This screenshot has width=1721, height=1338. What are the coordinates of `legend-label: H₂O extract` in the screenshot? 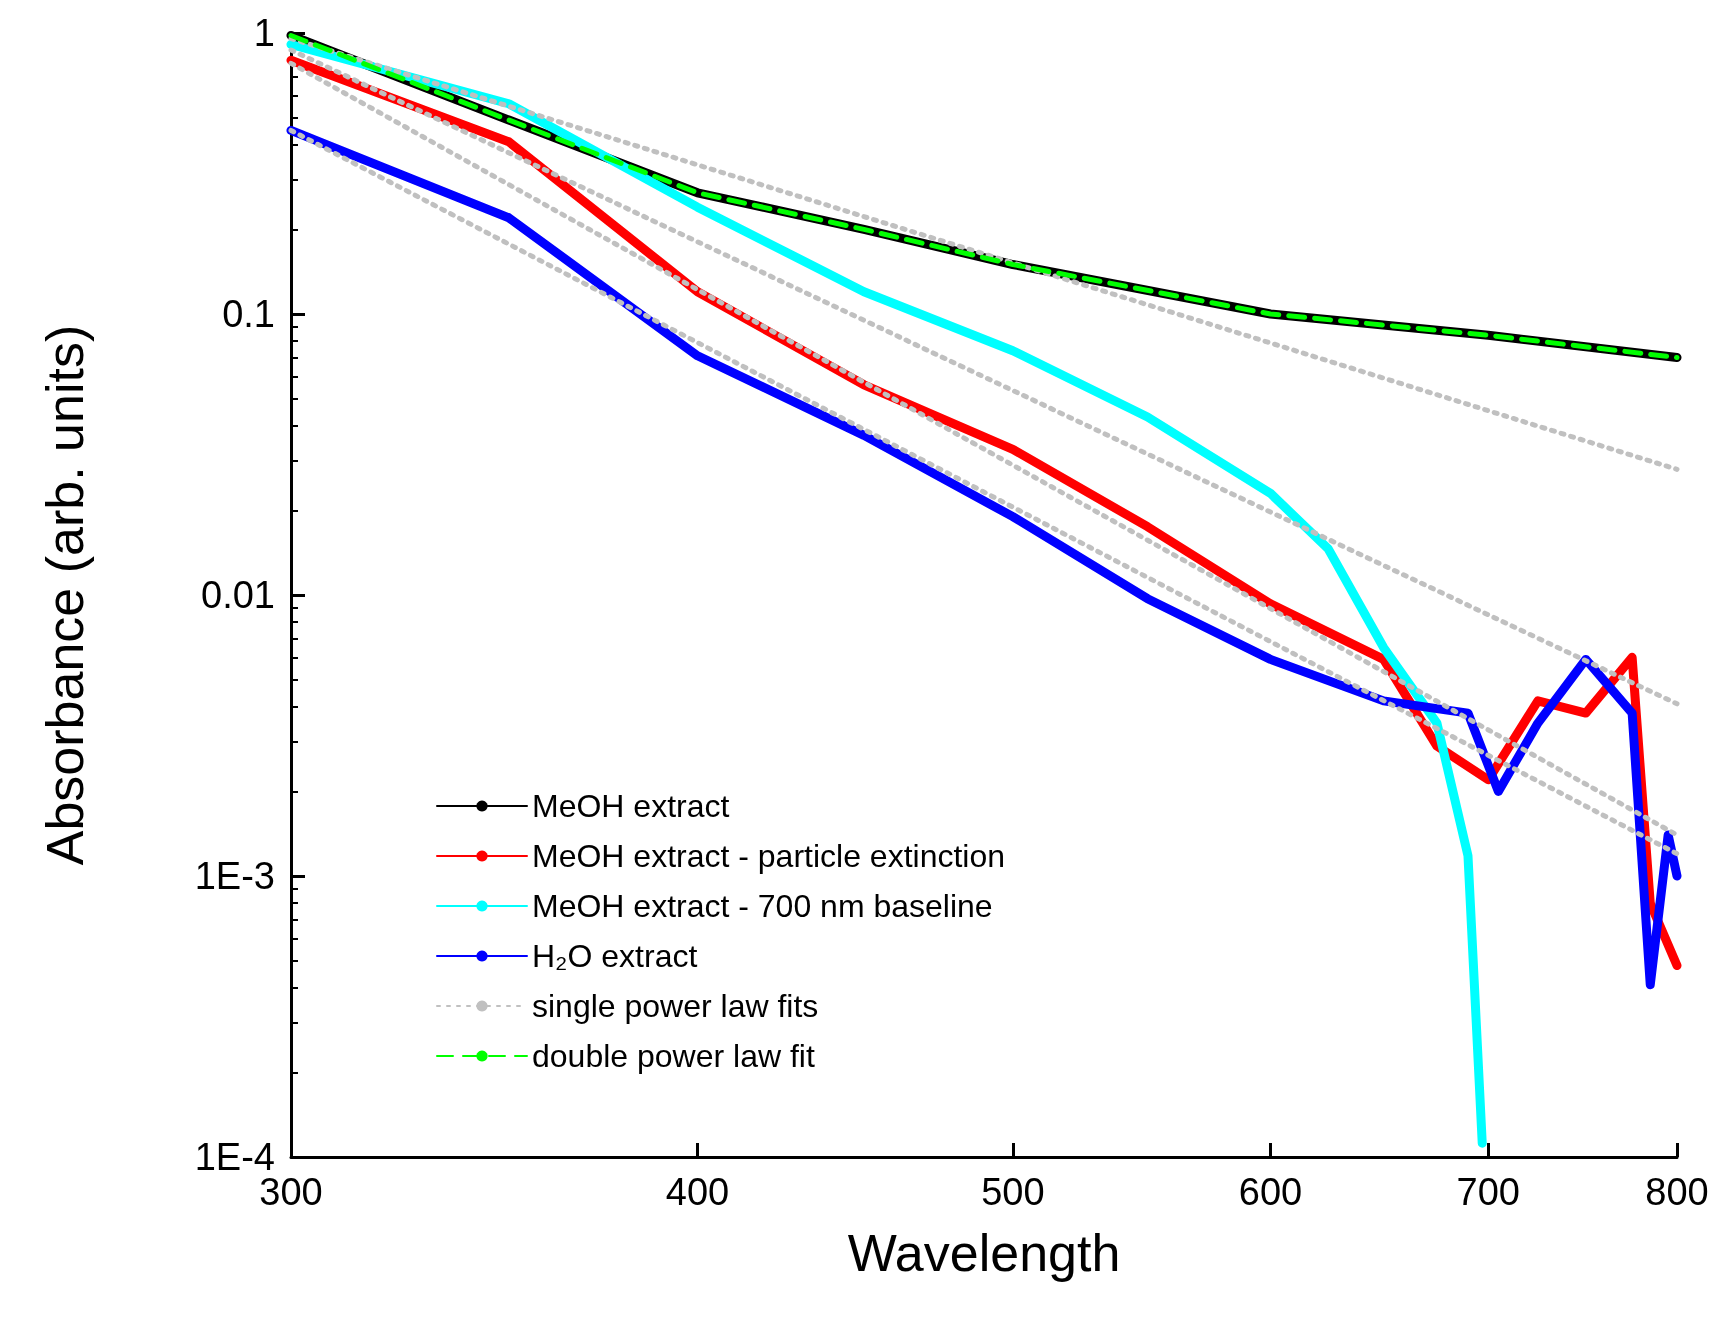 It's located at (615, 956).